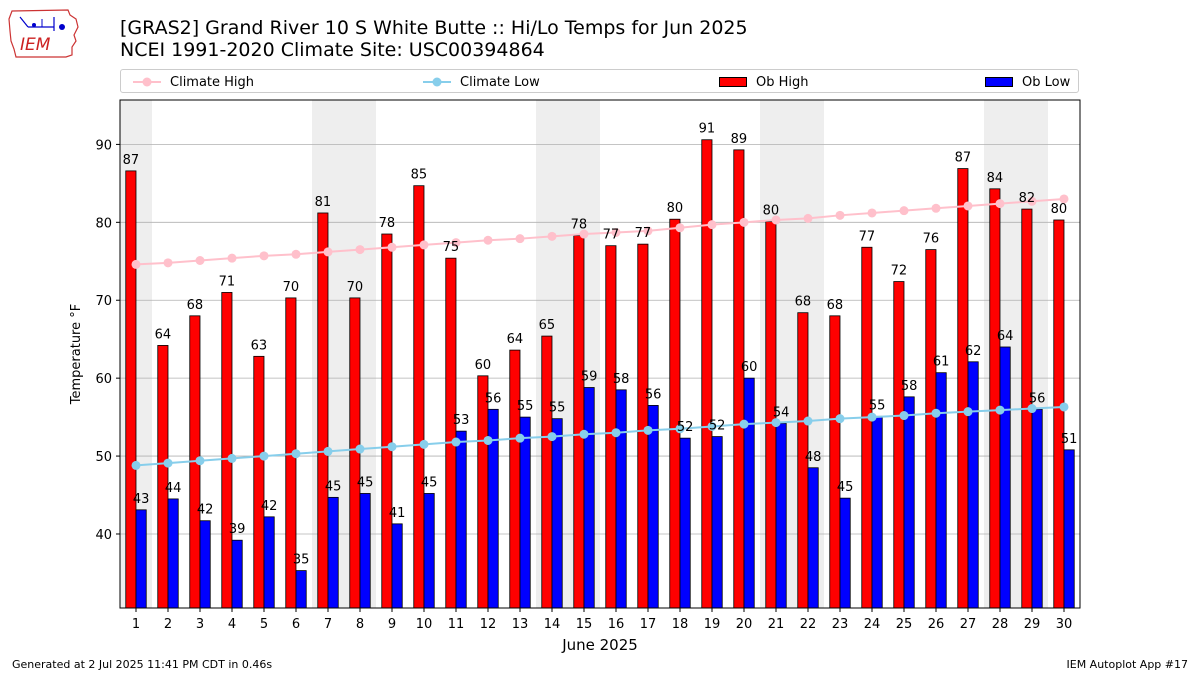 This screenshot has width=1200, height=675. What do you see at coordinates (1037, 398) in the screenshot?
I see `ob-low-value-label: 56` at bounding box center [1037, 398].